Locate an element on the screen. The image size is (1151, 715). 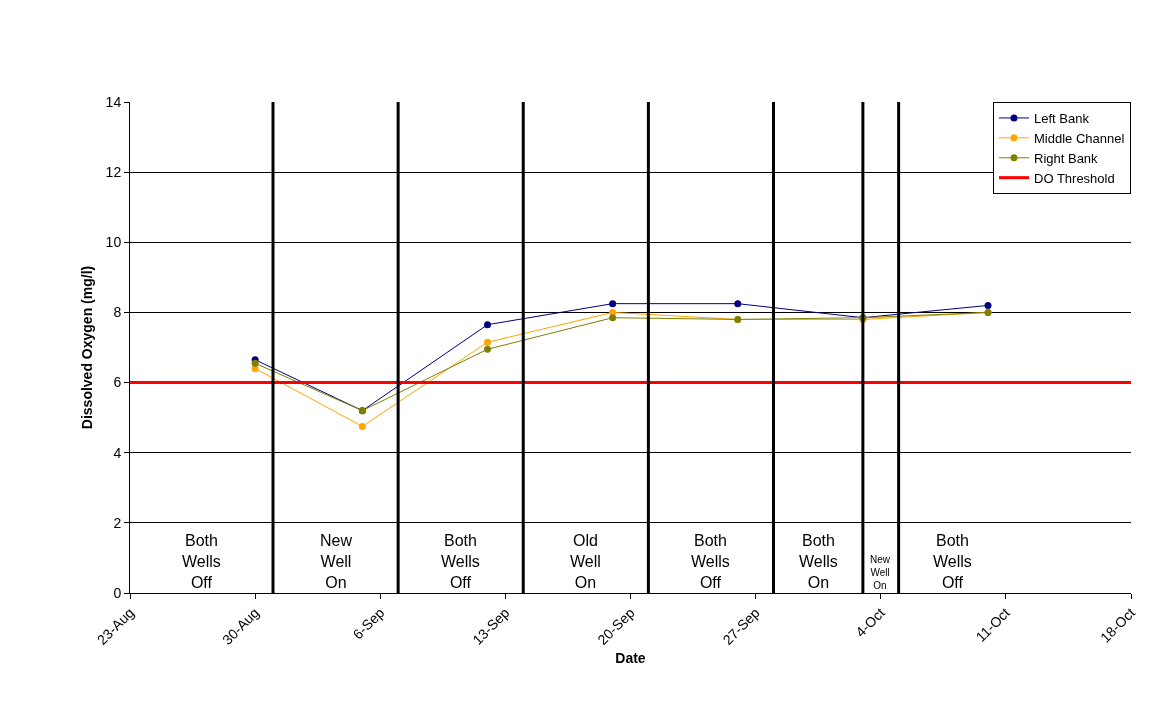
y-tick-label: 8 is located at coordinates (117, 312).